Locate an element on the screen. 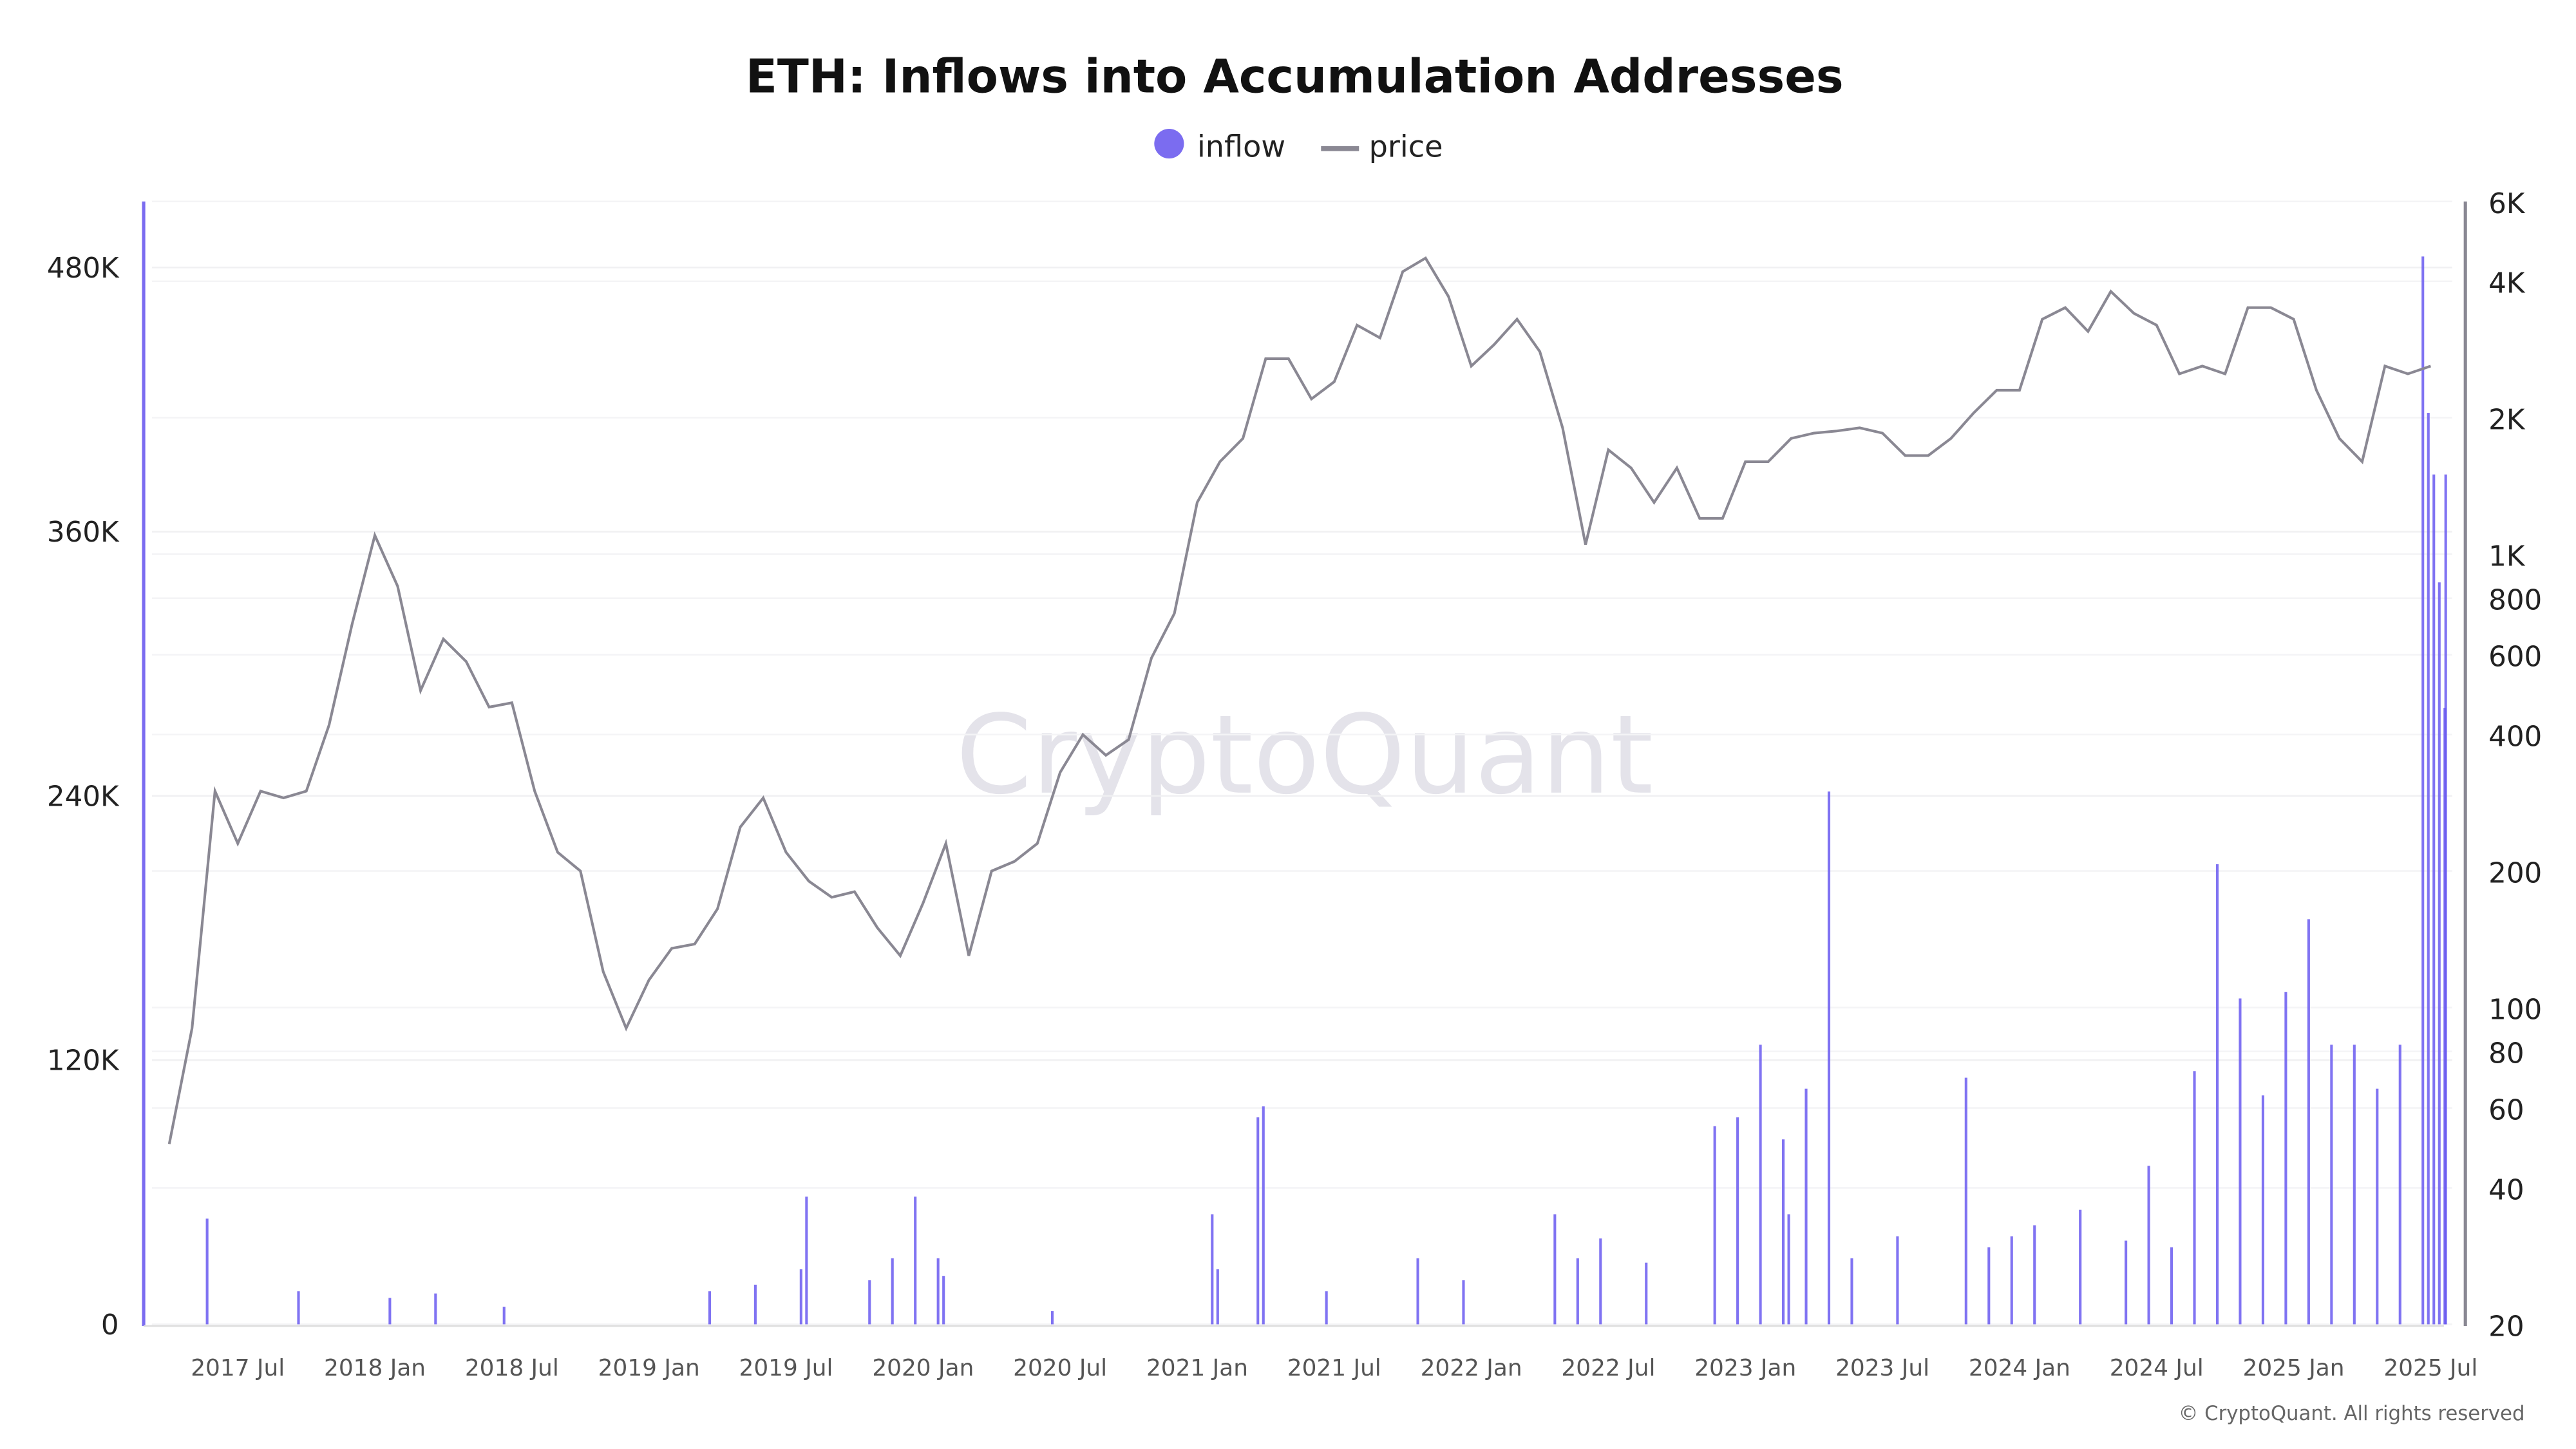  left-tick-label: 240K is located at coordinates (83, 797).